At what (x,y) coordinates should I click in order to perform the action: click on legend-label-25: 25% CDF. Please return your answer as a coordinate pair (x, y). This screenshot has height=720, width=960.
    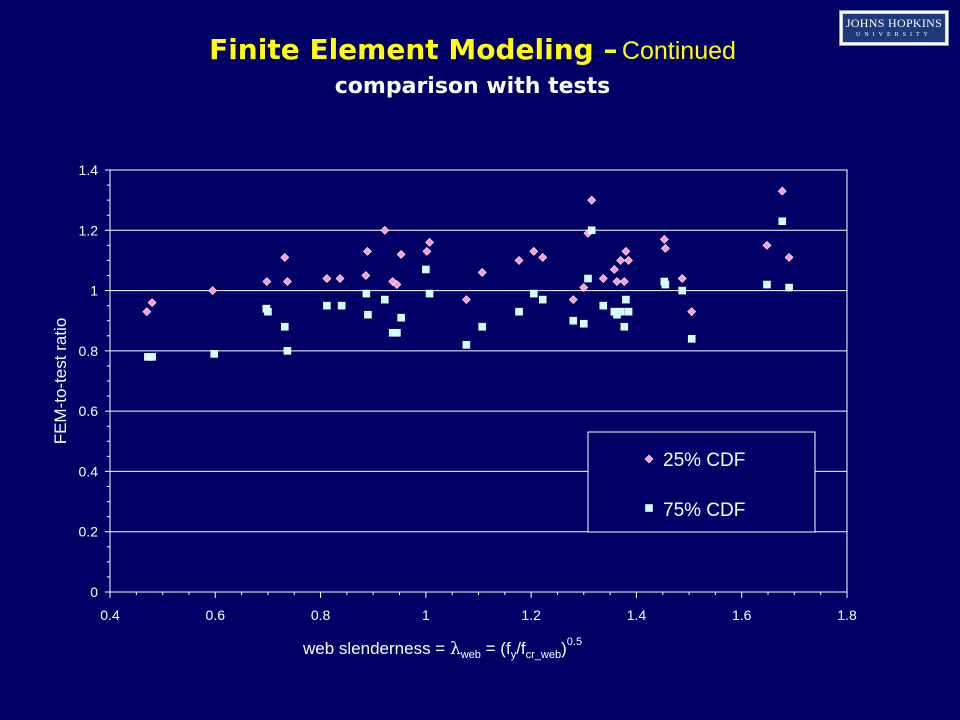
    Looking at the image, I should click on (704, 460).